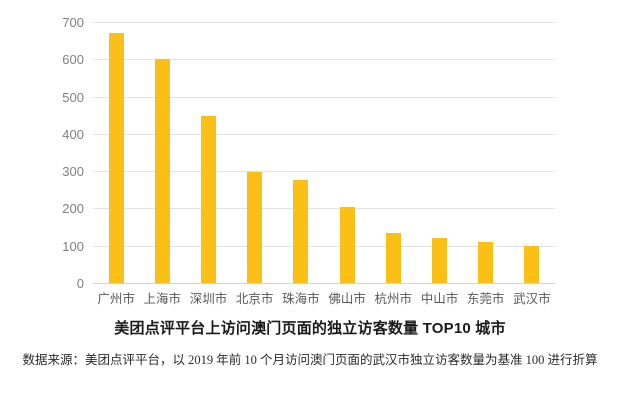 The image size is (620, 420). I want to click on x-tick-label: 武汉市, so click(532, 299).